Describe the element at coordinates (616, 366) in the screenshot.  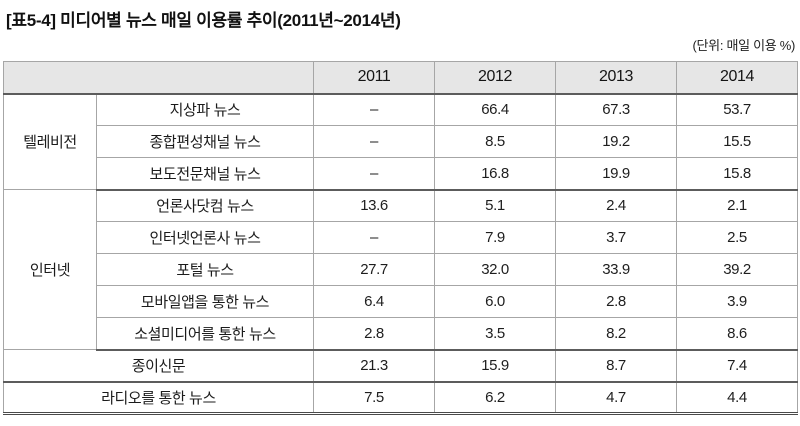
I see `cell-value: 8.7` at that location.